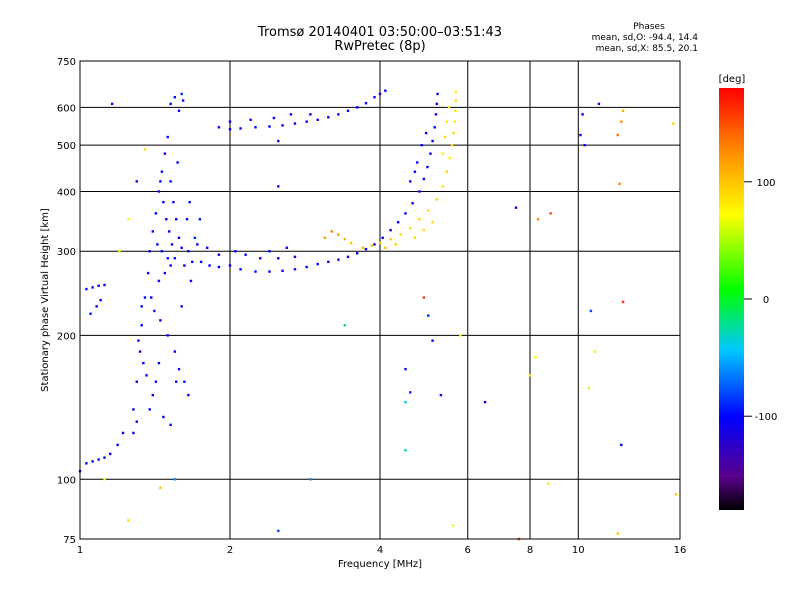 This screenshot has height=600, width=800. I want to click on x-tick-label: 2, so click(230, 550).